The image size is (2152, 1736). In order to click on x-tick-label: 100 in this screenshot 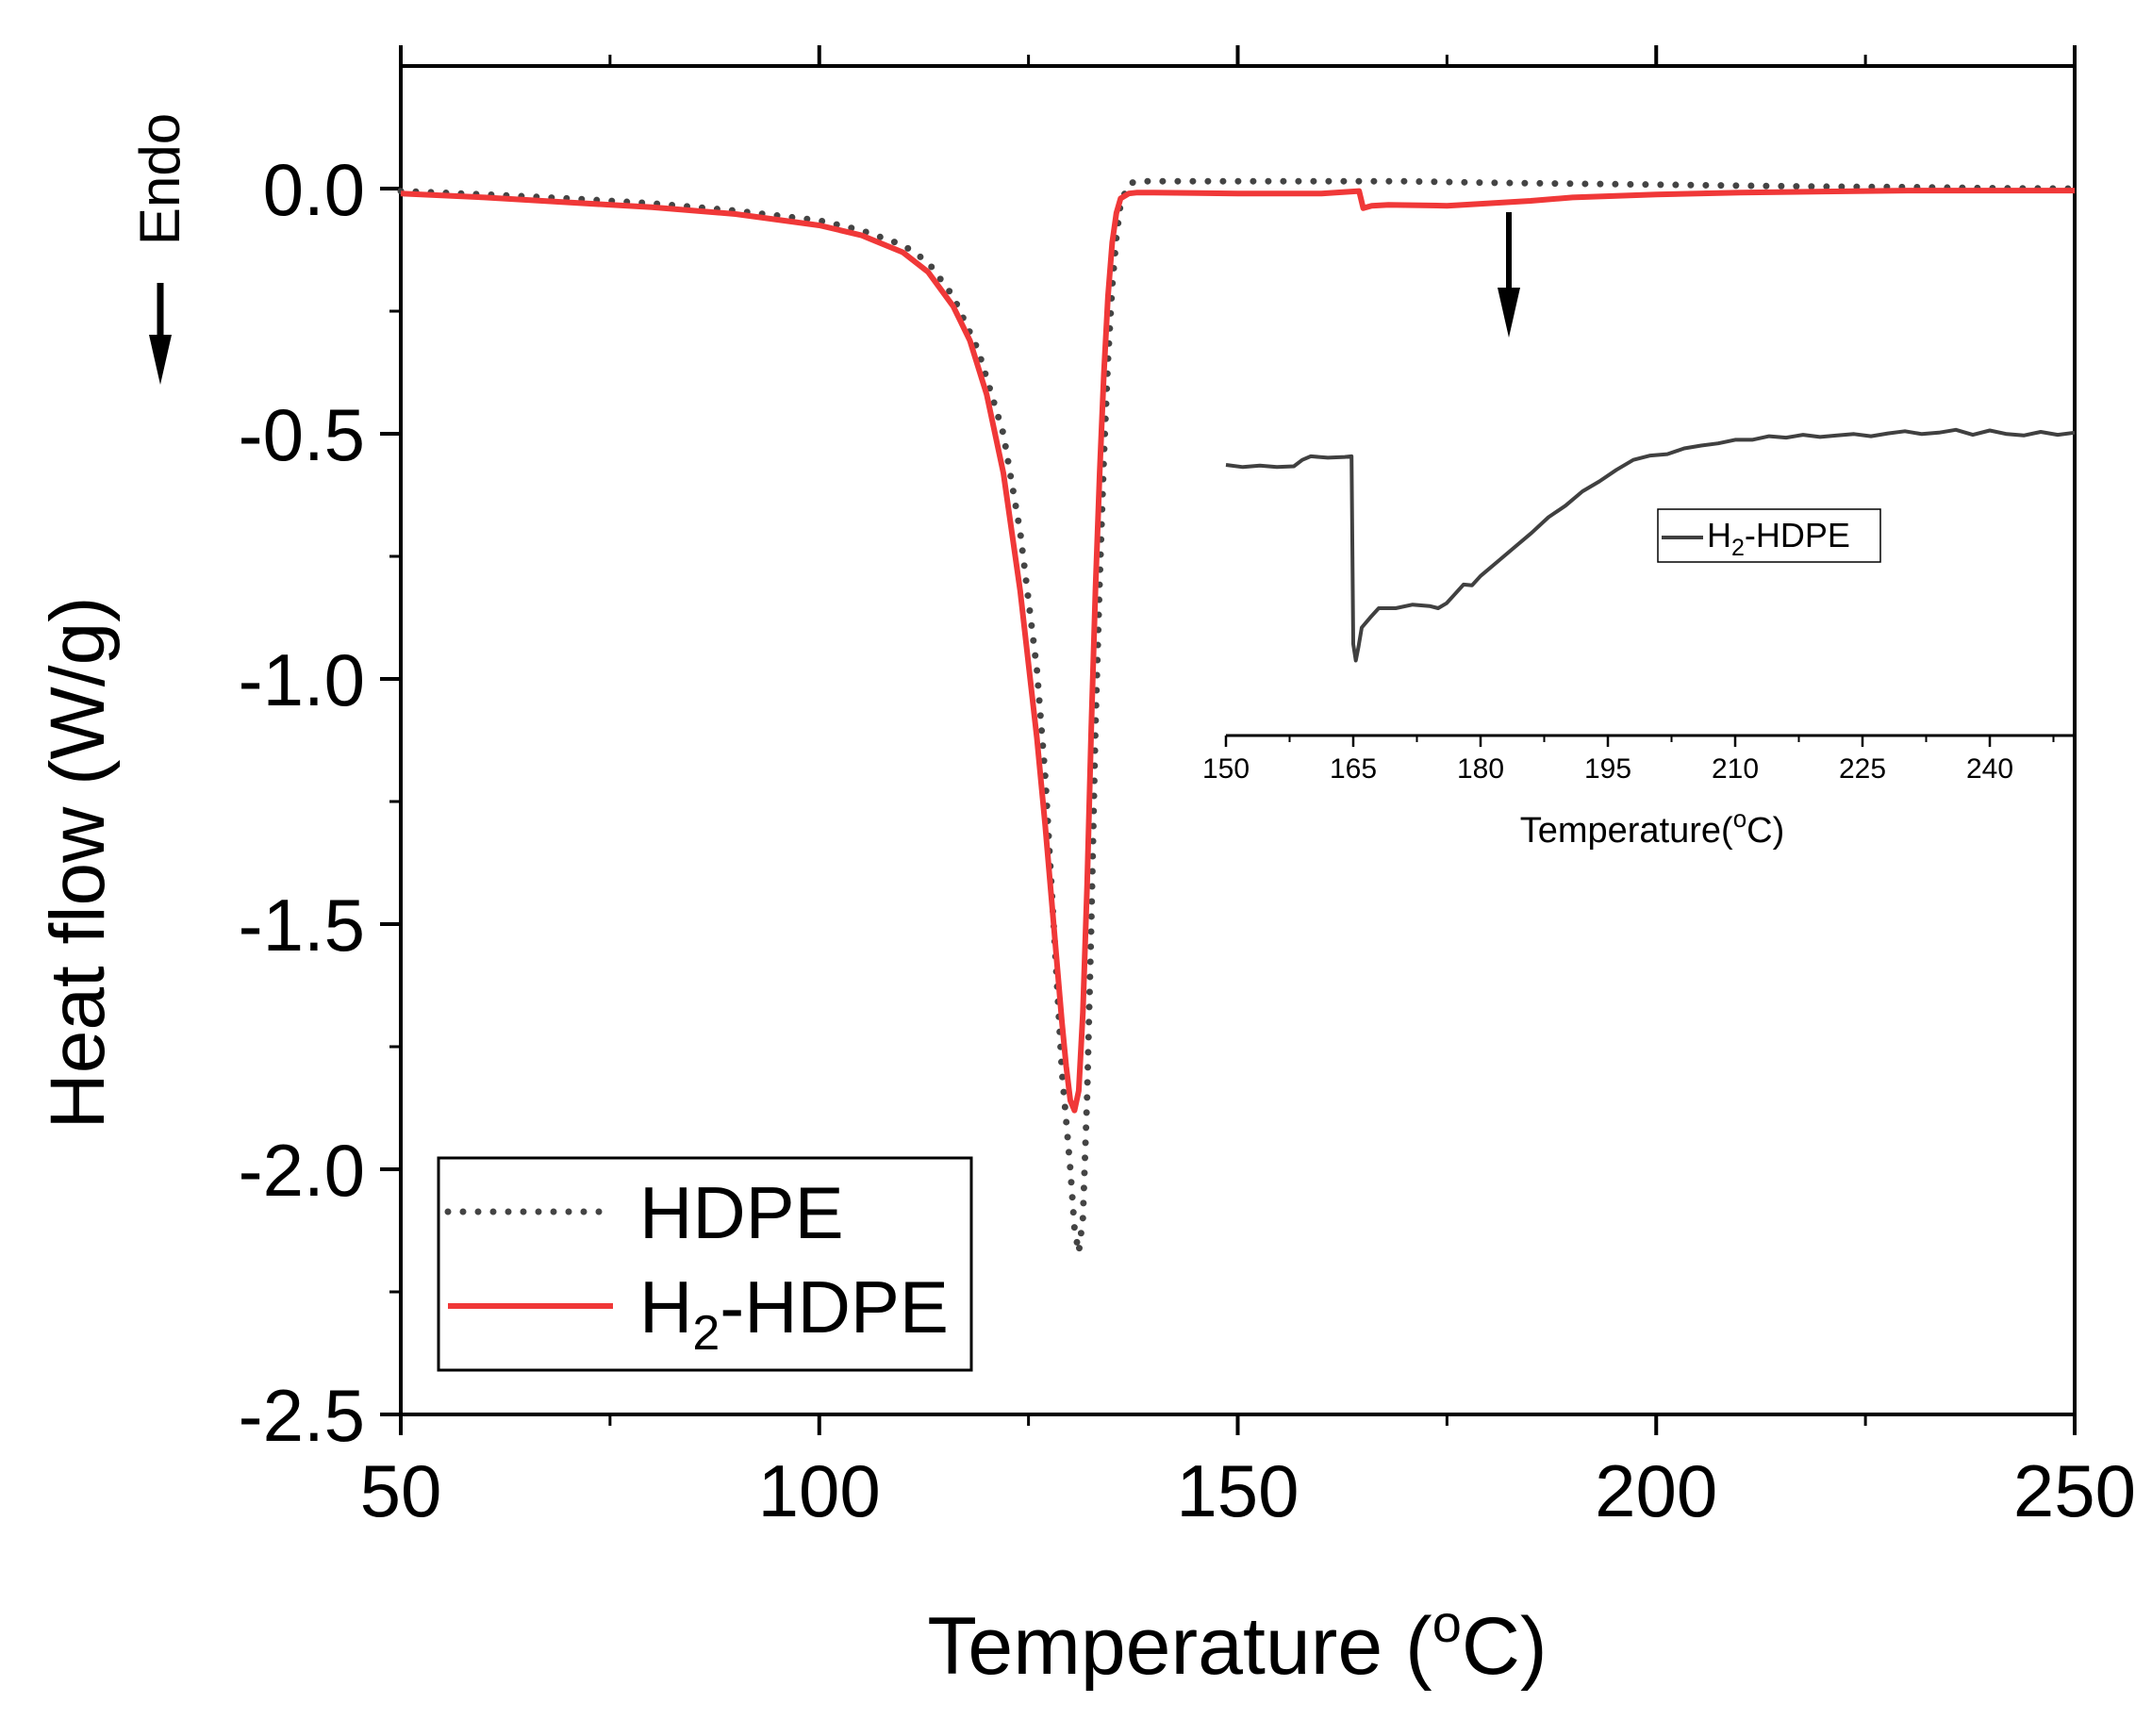, I will do `click(819, 1490)`.